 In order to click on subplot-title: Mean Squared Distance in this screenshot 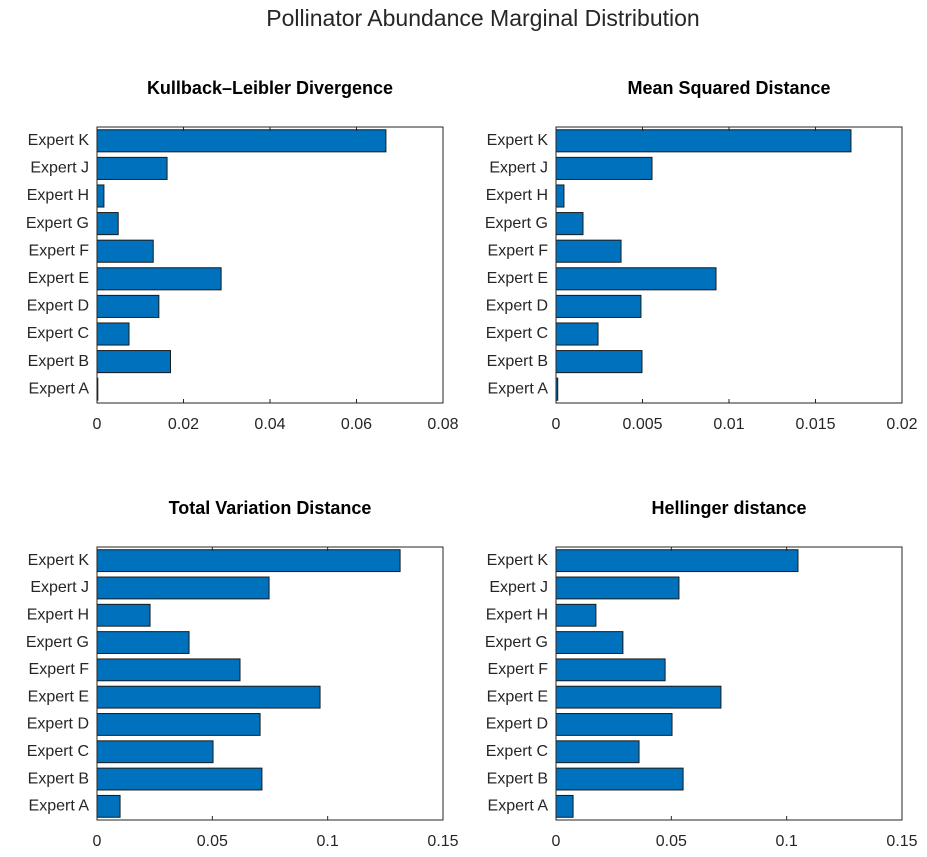, I will do `click(728, 88)`.